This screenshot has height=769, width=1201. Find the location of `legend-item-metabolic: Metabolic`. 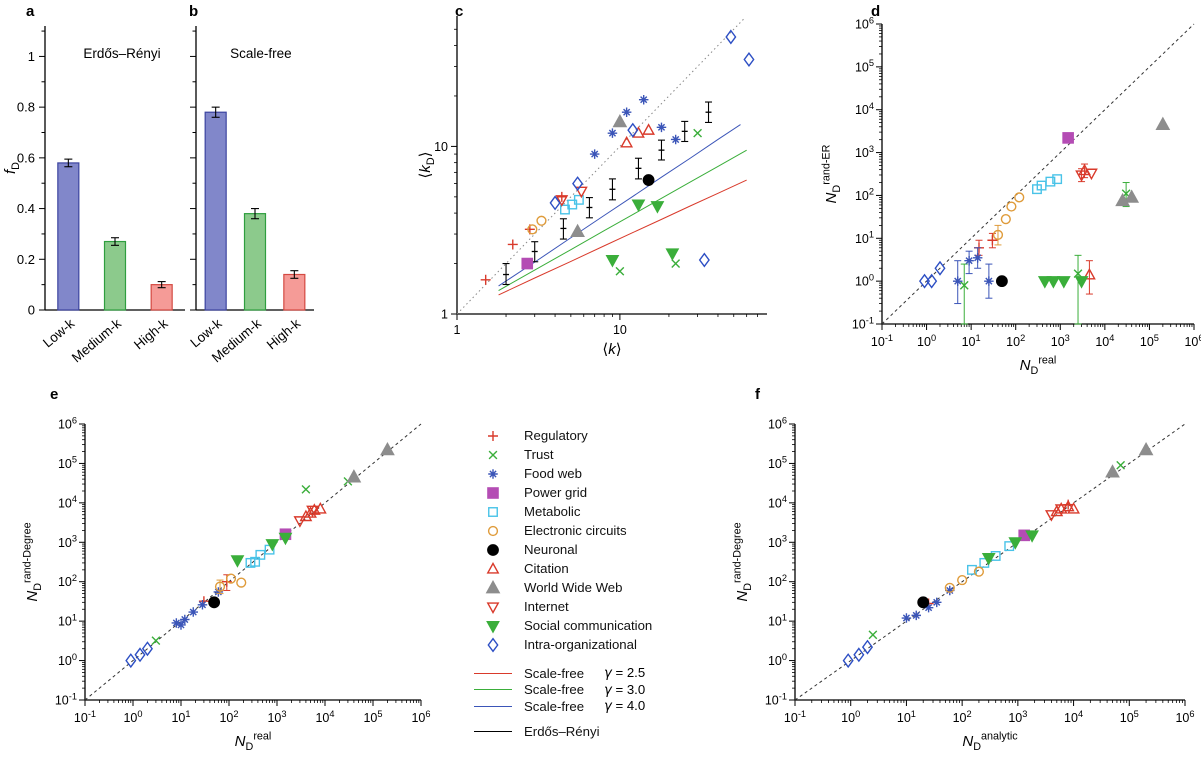

legend-item-metabolic: Metabolic is located at coordinates (561, 511).